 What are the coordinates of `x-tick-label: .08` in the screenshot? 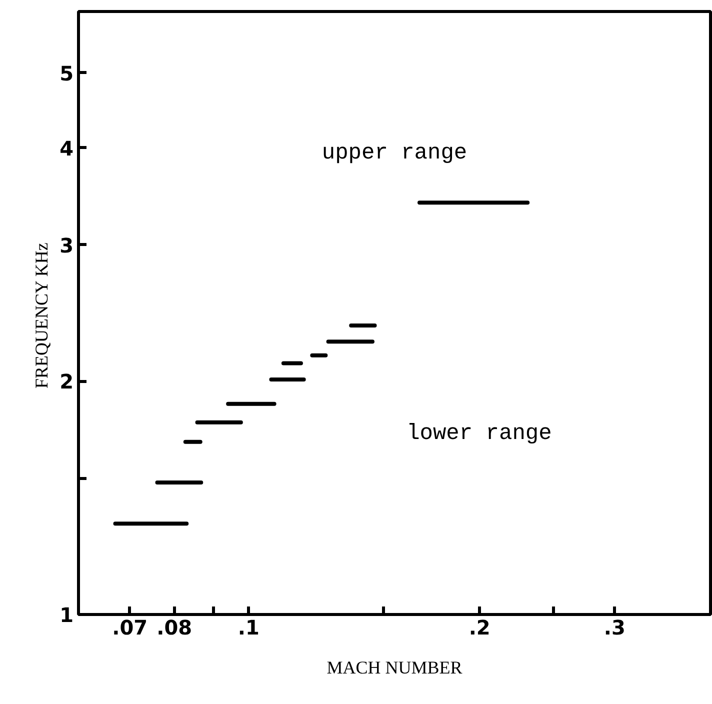 It's located at (174, 628).